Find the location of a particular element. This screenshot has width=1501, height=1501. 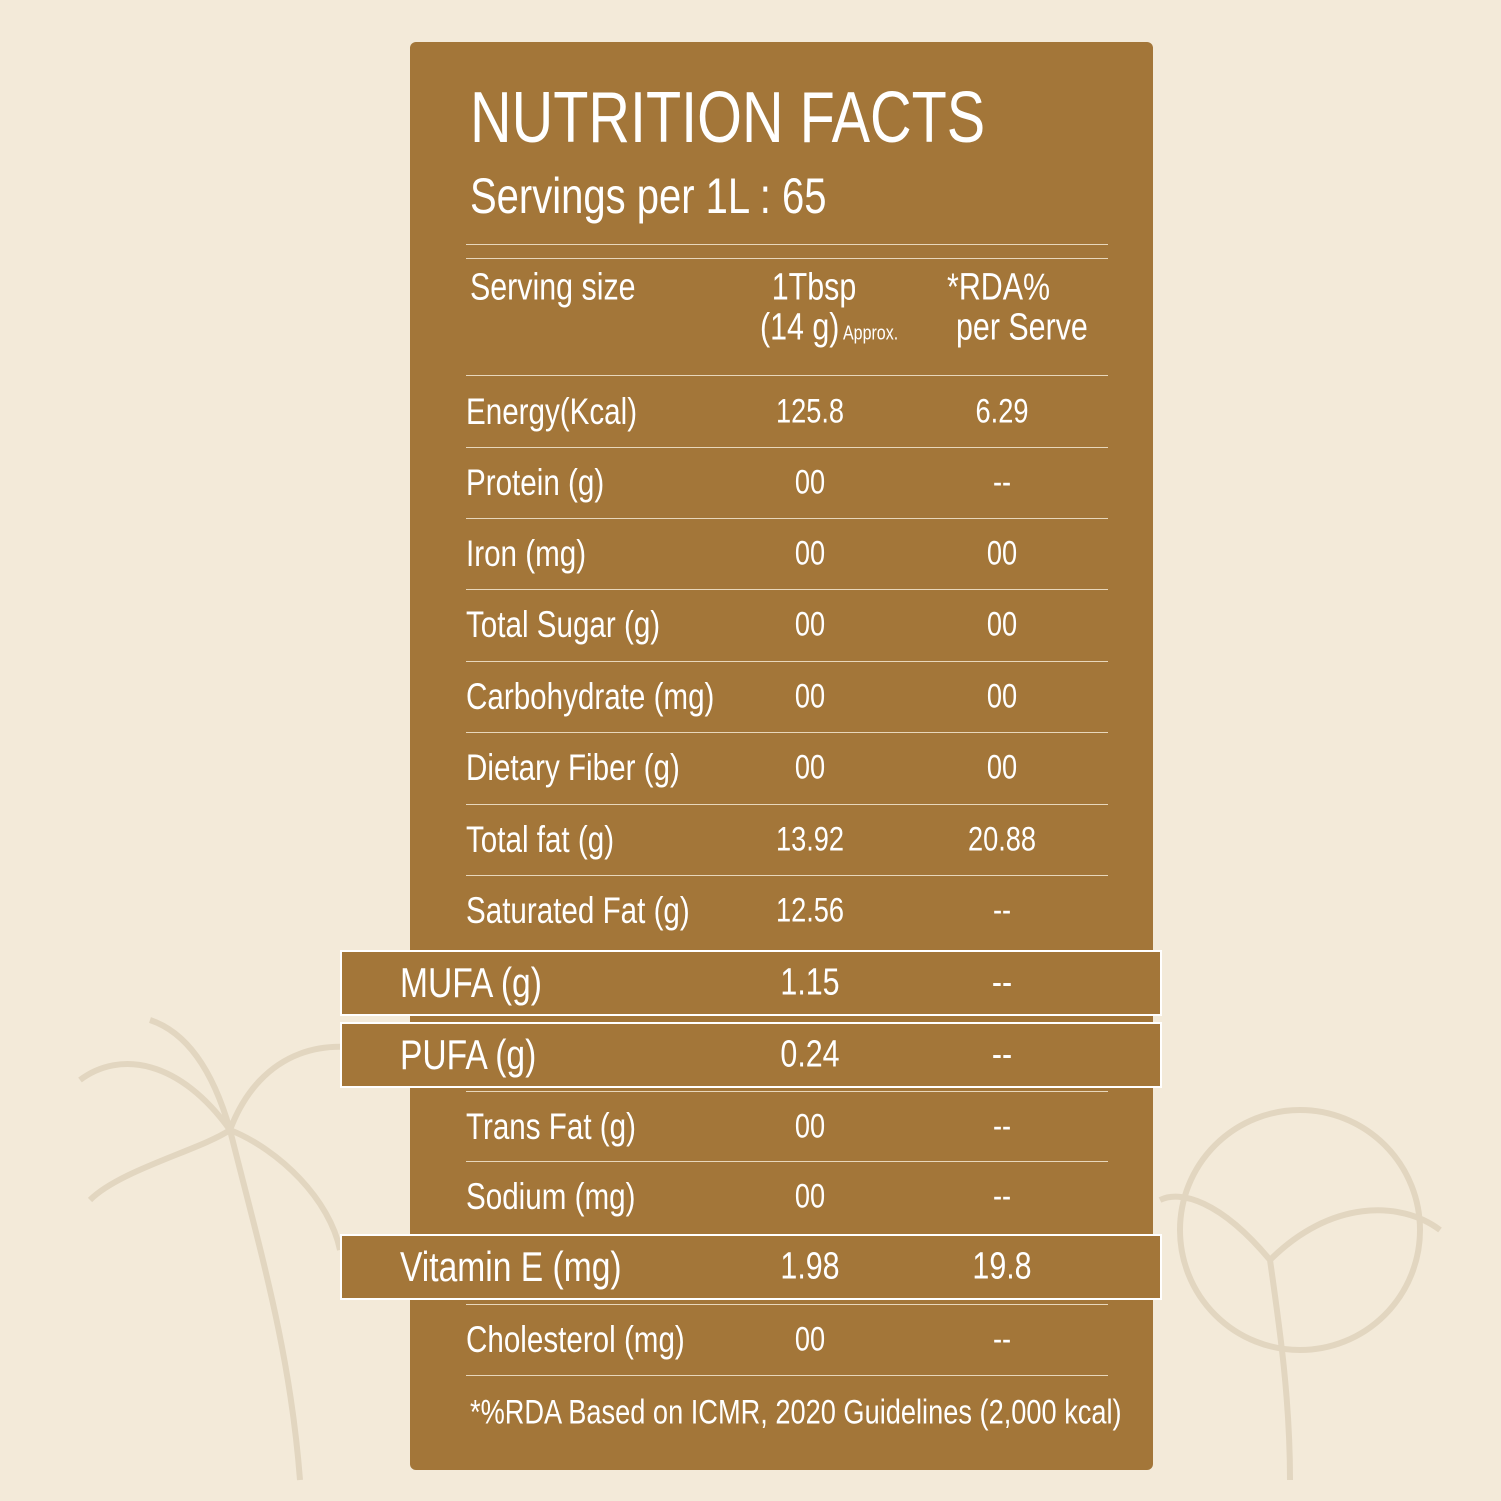

serving-amount: 1Tbsp is located at coordinates (814, 287).